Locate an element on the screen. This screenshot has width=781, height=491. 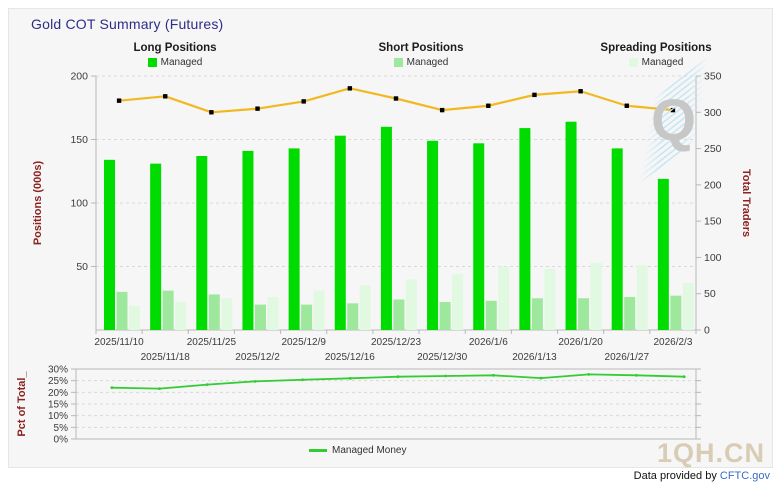
svg-text: 2025/12/30 is located at coordinates (442, 357).